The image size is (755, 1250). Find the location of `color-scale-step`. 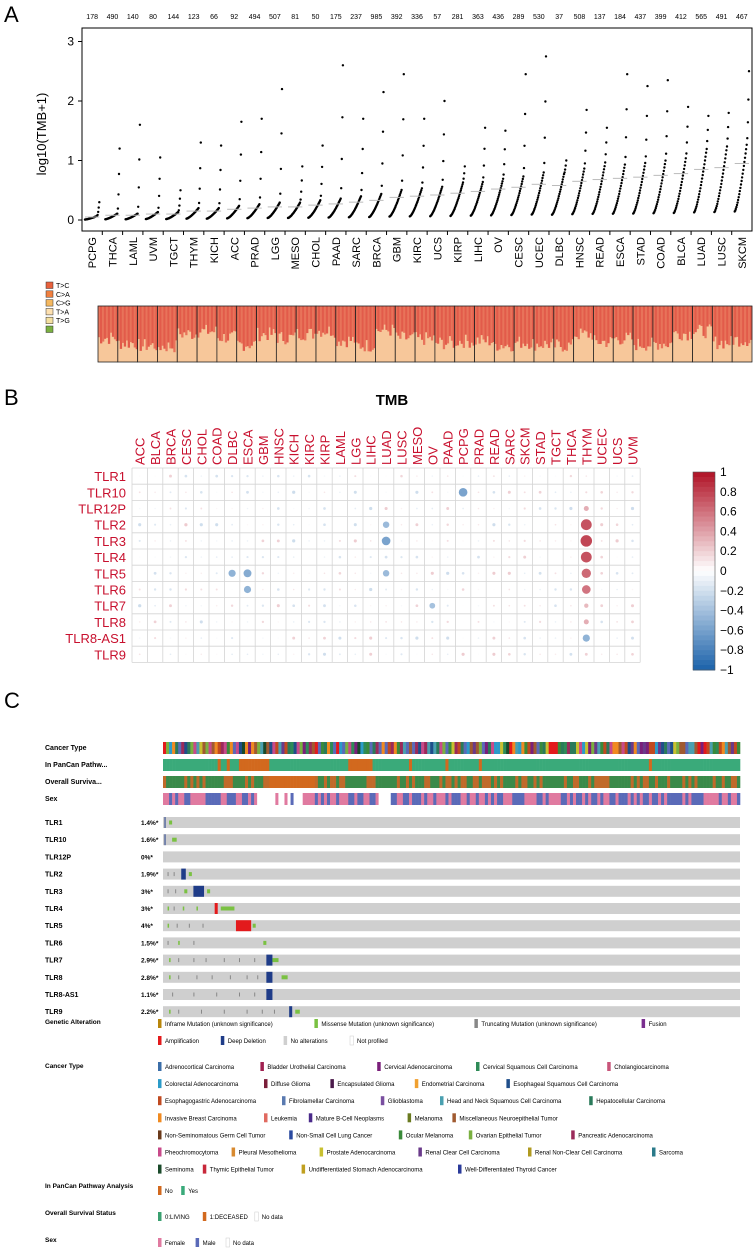

color-scale-step is located at coordinates (704, 638).